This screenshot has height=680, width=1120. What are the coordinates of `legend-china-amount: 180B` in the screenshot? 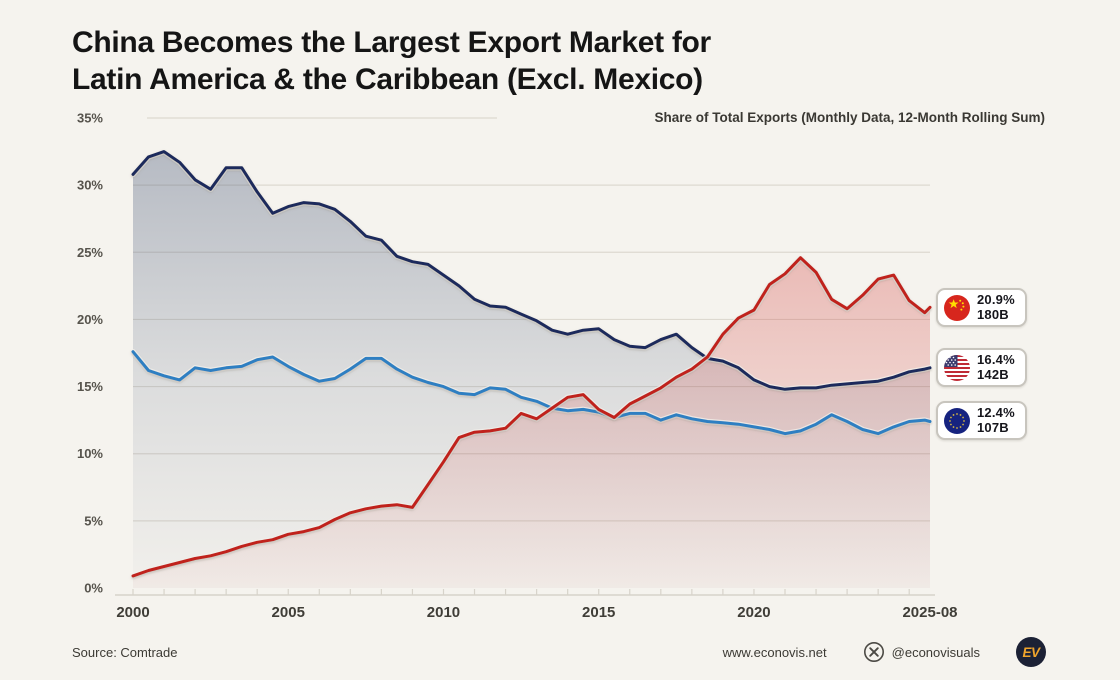 It's located at (993, 314).